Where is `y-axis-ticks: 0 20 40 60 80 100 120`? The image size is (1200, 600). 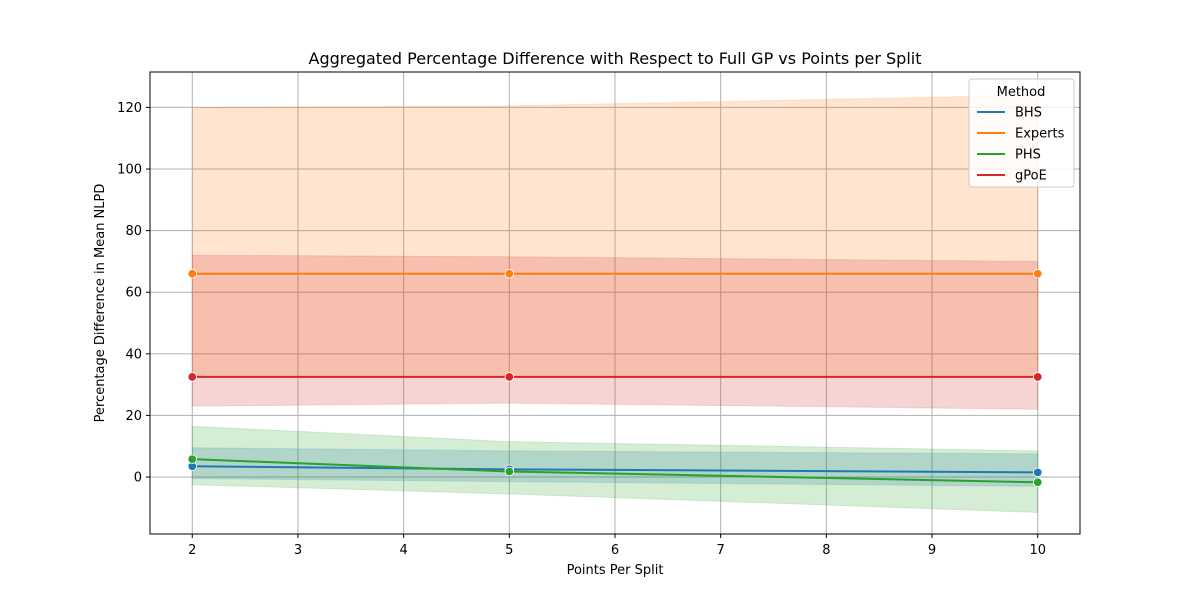
y-axis-ticks: 0 20 40 60 80 100 120 is located at coordinates (133, 293).